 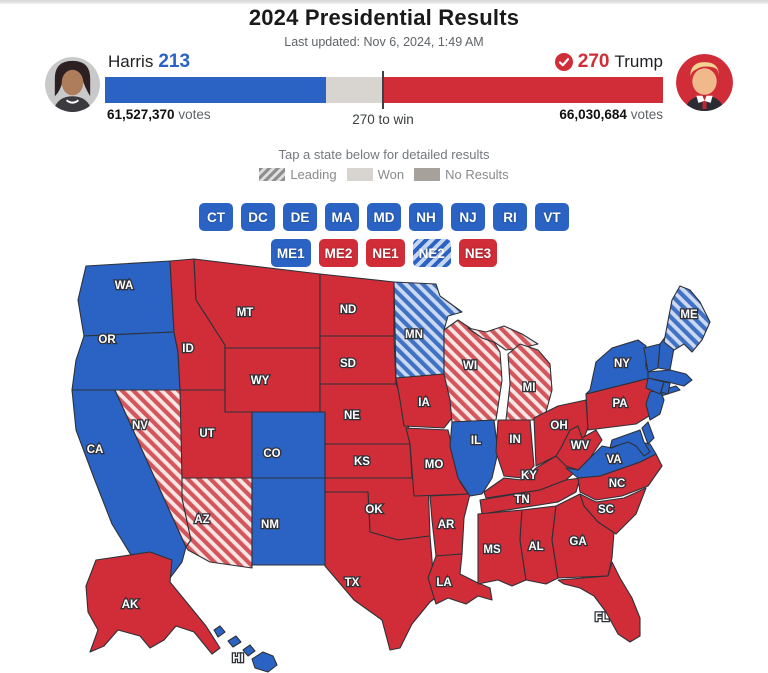 What do you see at coordinates (384, 17) in the screenshot?
I see `page-title: 2024 Presidential Results` at bounding box center [384, 17].